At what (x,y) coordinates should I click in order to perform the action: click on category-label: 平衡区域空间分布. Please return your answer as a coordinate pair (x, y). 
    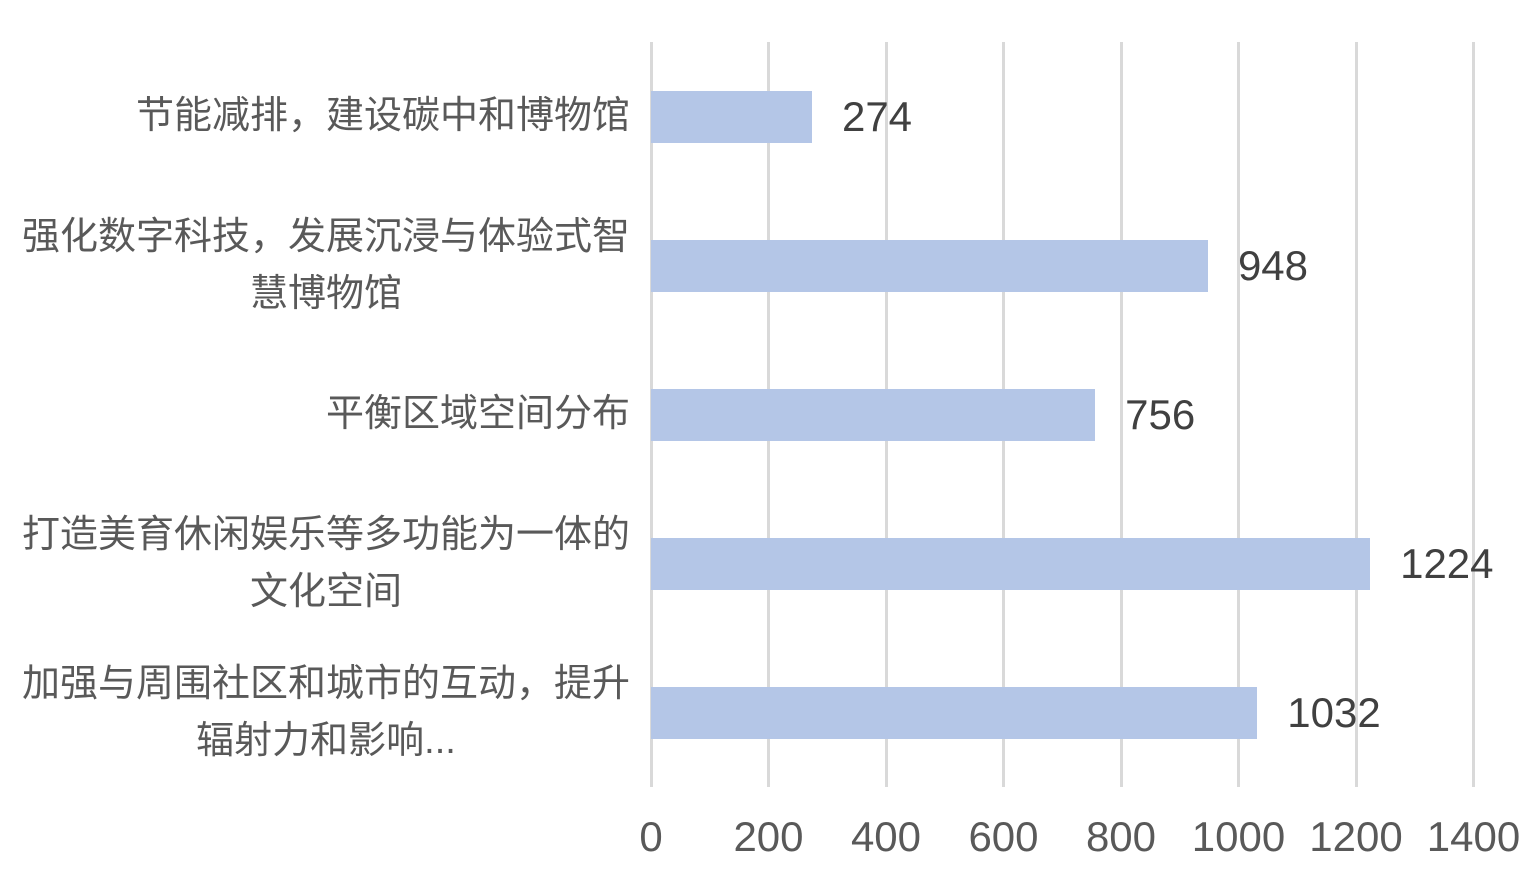
    Looking at the image, I should click on (315, 414).